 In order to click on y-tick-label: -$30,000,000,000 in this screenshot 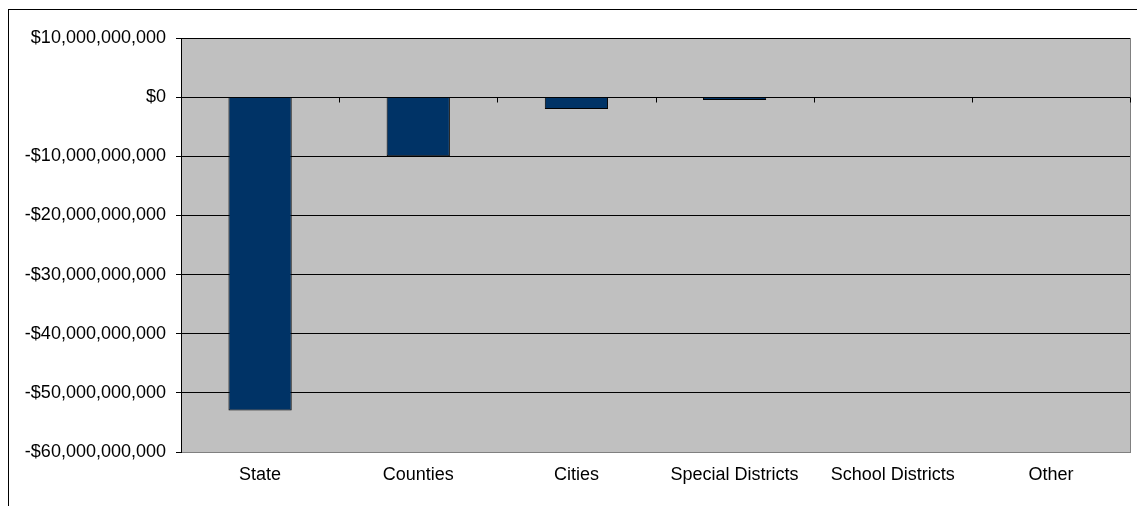, I will do `click(95, 273)`.